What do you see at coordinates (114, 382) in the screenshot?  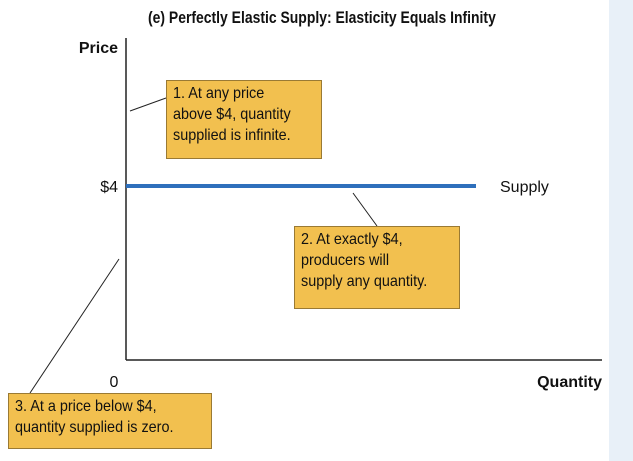 I see `origin-label: 0` at bounding box center [114, 382].